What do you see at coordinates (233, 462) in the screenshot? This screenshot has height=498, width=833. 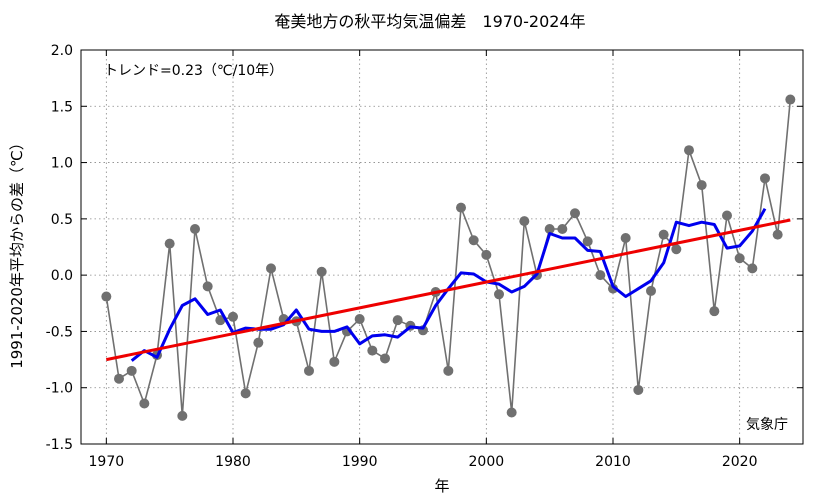 I see `x-tick-label: 1980` at bounding box center [233, 462].